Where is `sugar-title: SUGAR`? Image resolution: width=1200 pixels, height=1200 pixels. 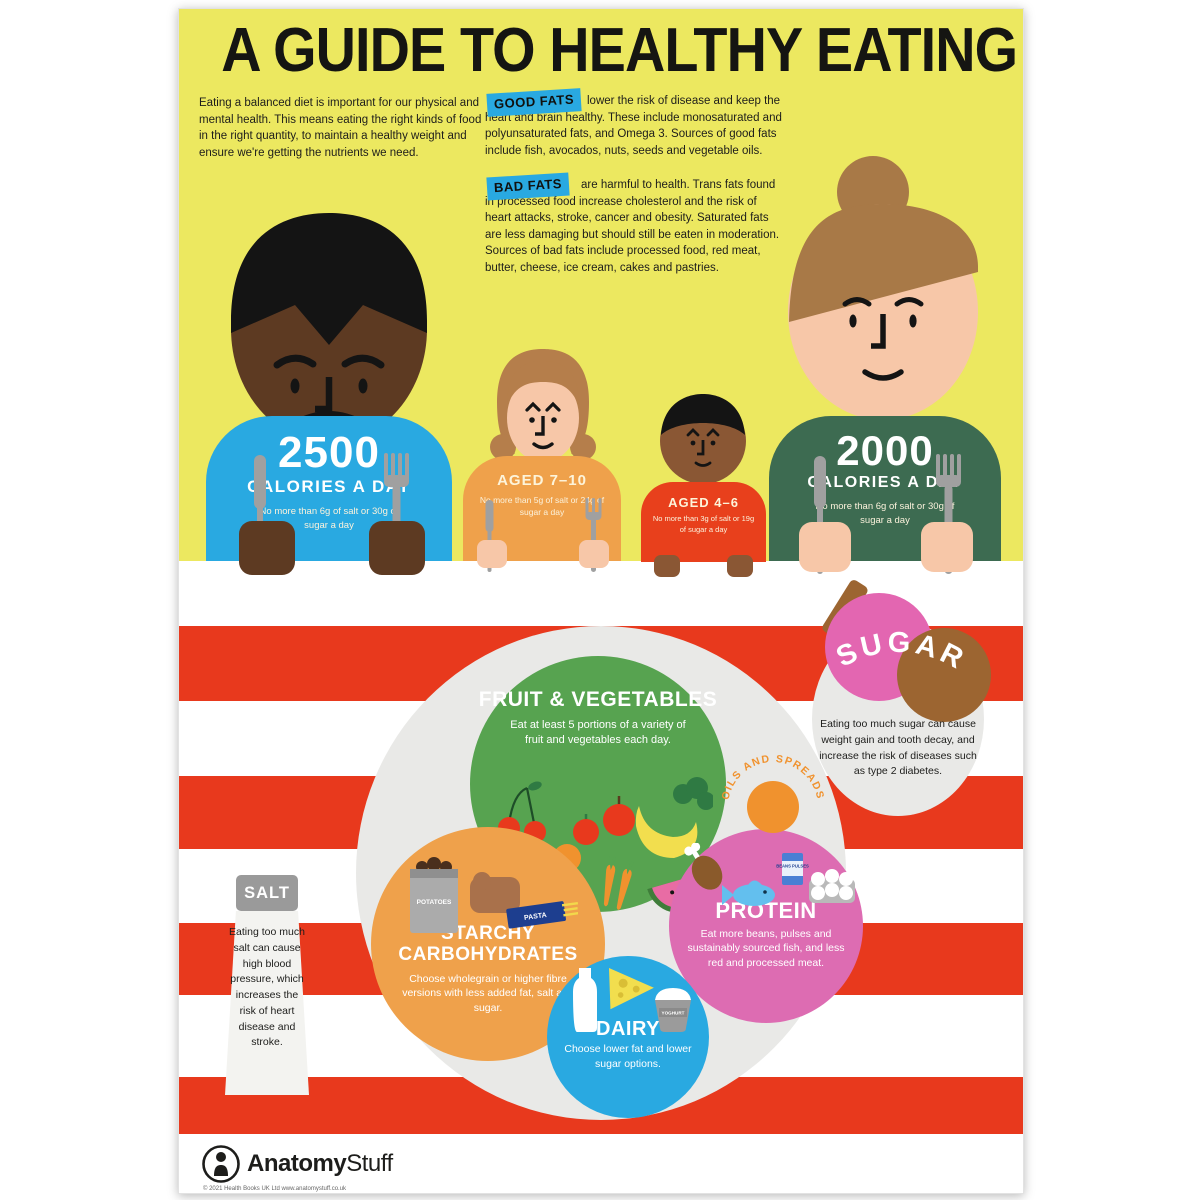
sugar-title: SUGAR is located at coordinates (900, 652).